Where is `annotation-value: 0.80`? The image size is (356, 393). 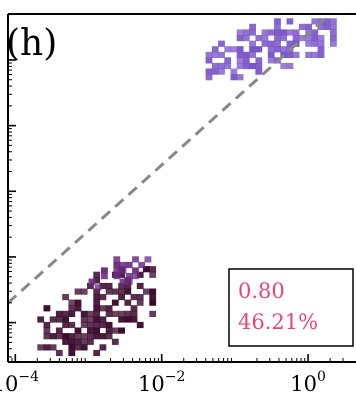
annotation-value: 0.80 is located at coordinates (261, 291).